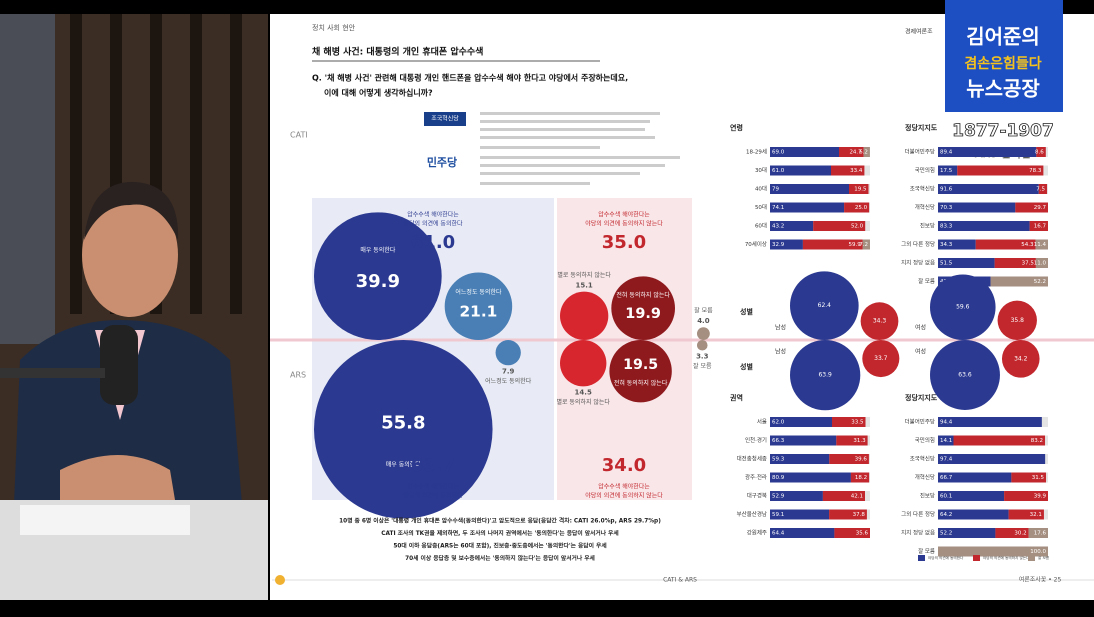 This screenshot has width=1094, height=617. Describe the element at coordinates (778, 478) in the screenshot. I see `bar-label: 80.9` at that location.